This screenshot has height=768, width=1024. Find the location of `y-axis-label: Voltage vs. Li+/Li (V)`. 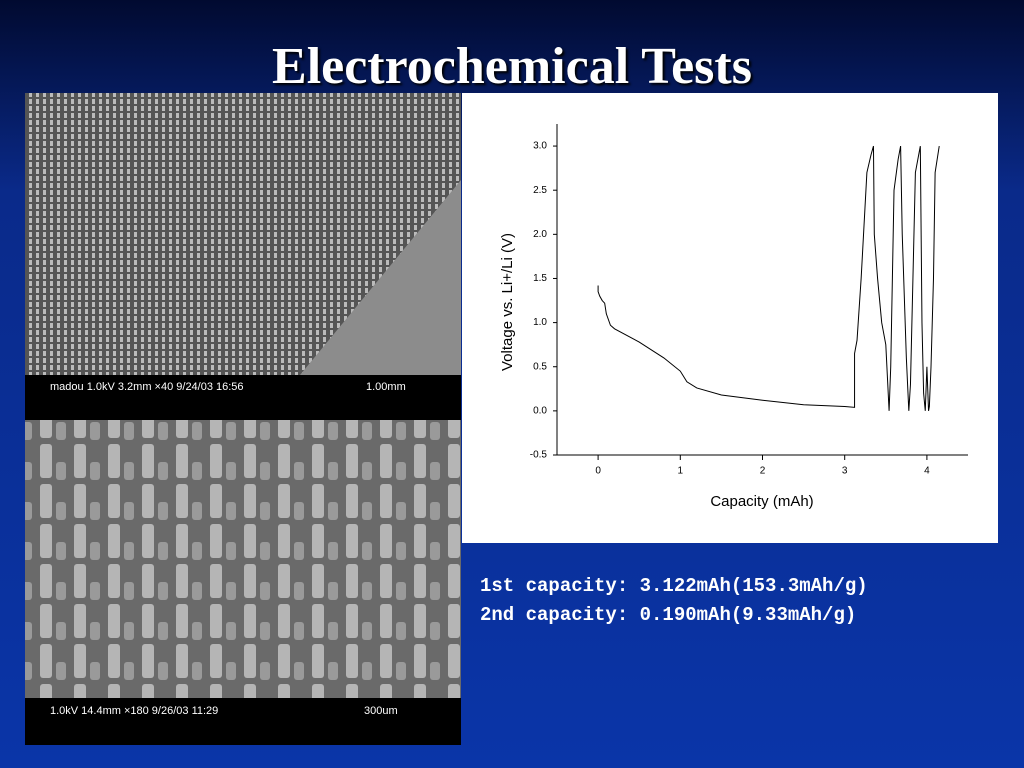

y-axis-label: Voltage vs. Li+/Li (V) is located at coordinates (507, 302).